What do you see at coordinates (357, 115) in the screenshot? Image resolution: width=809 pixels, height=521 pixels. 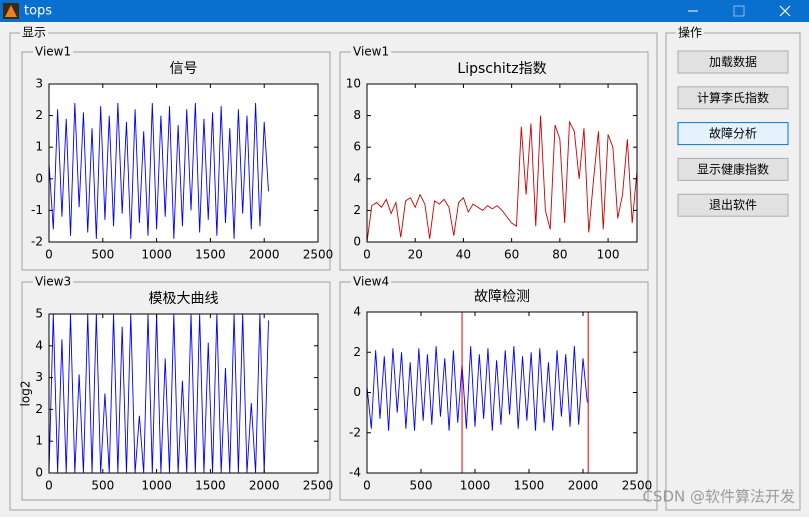 I see `y-tick-label: 8` at bounding box center [357, 115].